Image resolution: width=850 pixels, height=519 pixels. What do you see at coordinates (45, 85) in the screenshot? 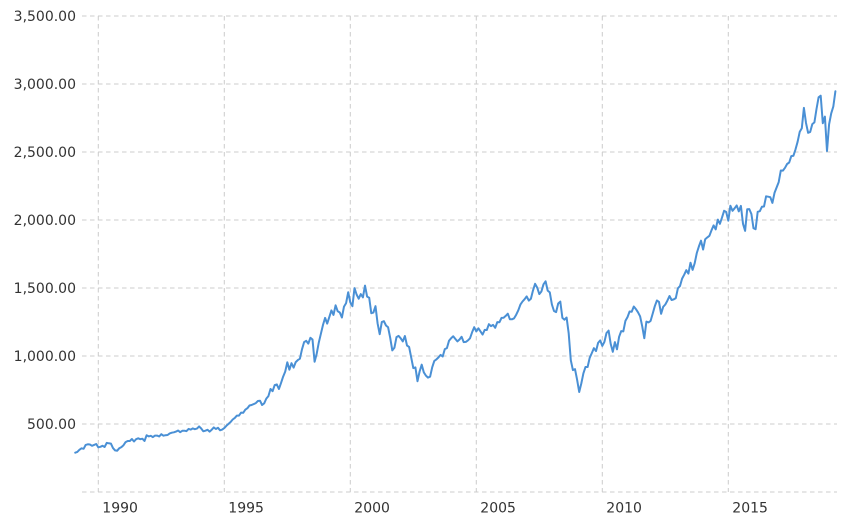
I see `y-tick-label: 3,000.00` at bounding box center [45, 85].